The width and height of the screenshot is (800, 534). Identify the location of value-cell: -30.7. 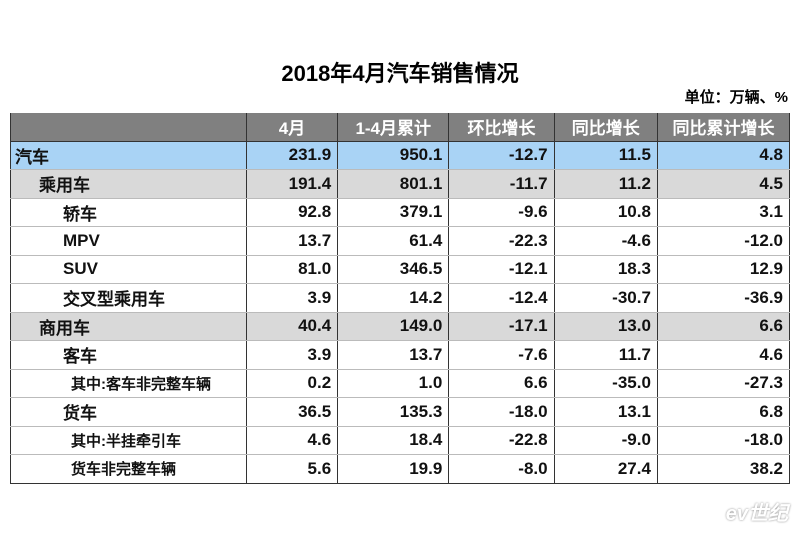
(605, 298).